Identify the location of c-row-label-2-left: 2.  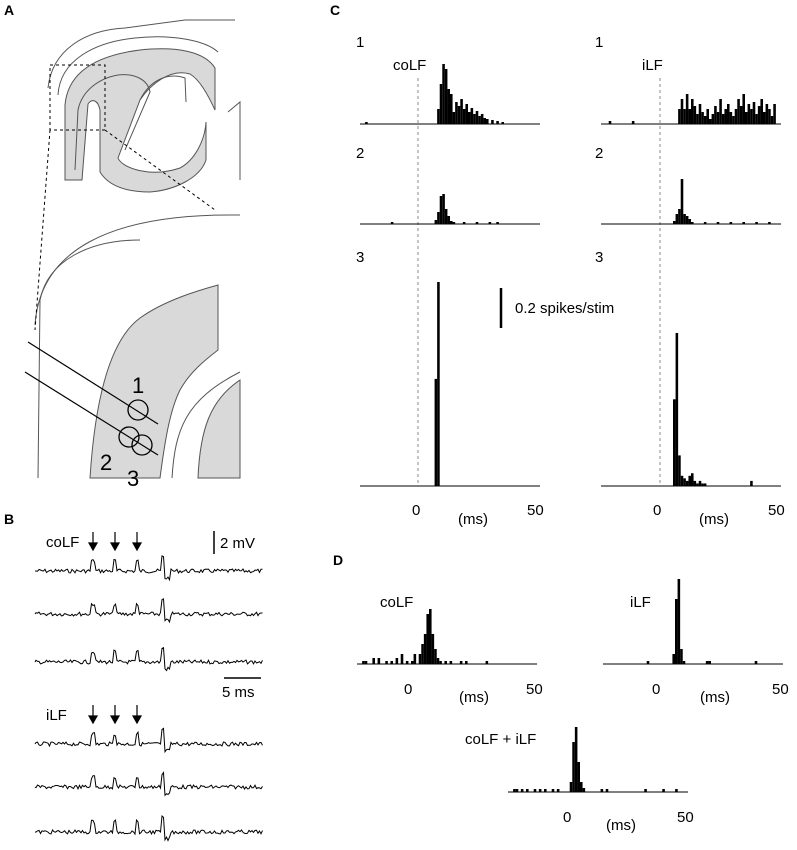
(360, 153).